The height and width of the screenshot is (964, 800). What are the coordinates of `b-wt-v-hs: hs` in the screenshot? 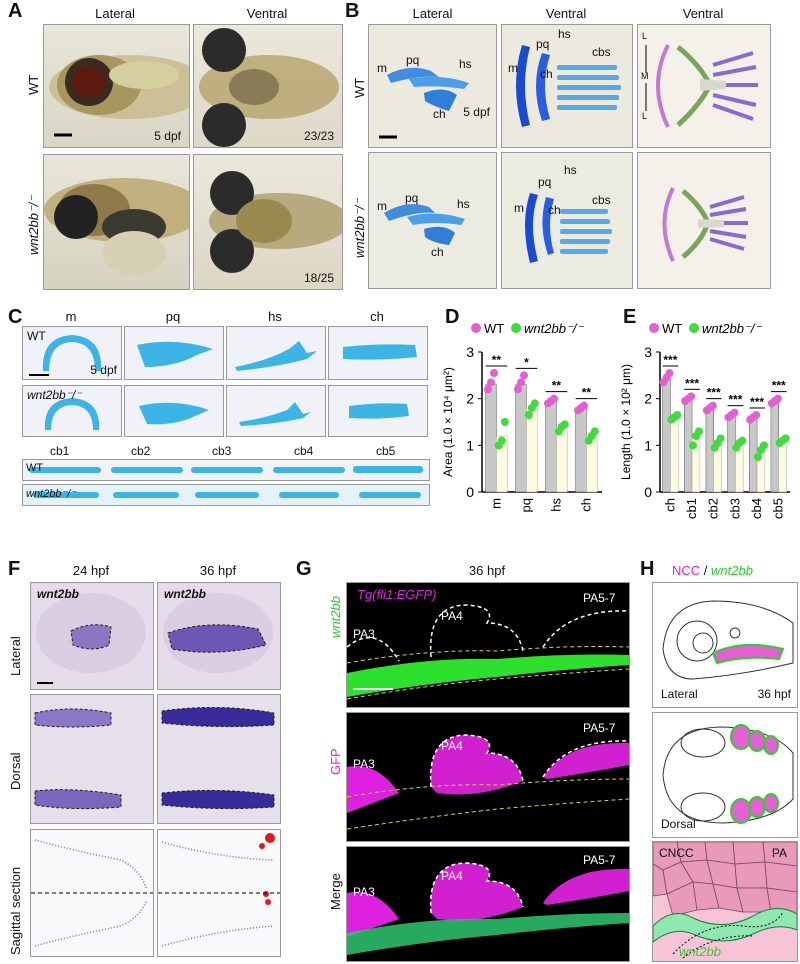 It's located at (564, 34).